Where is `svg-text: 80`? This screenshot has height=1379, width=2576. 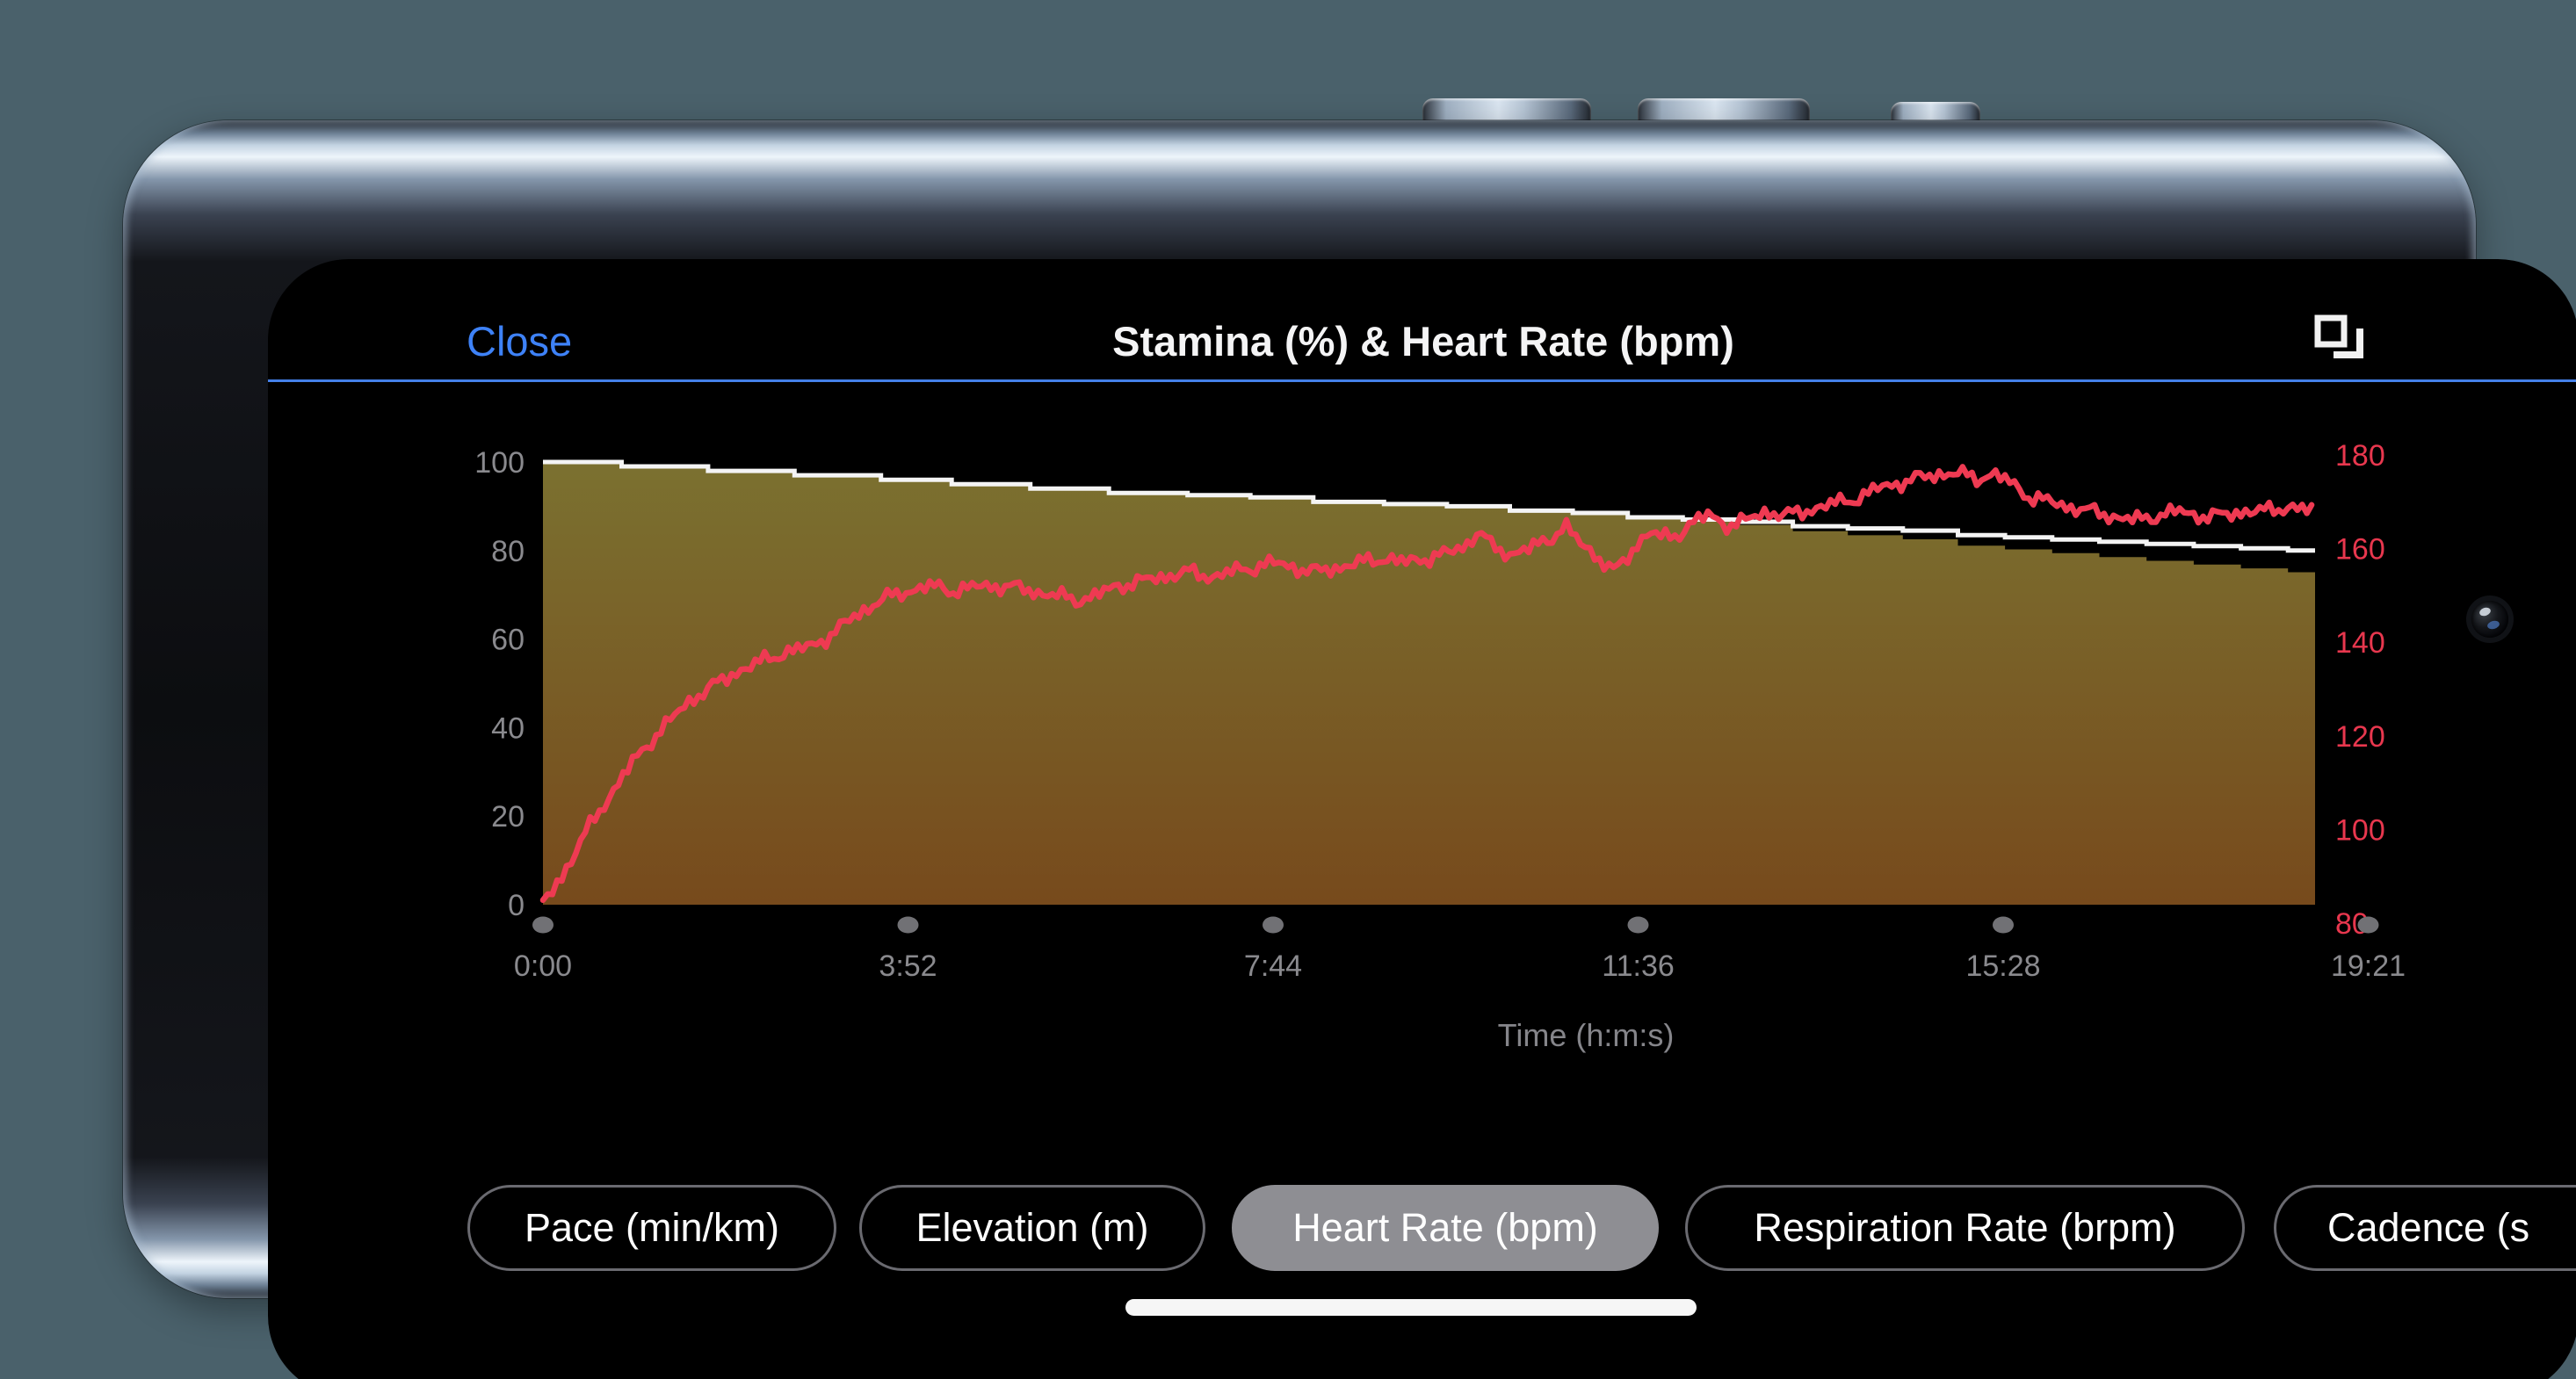 svg-text: 80 is located at coordinates (508, 551).